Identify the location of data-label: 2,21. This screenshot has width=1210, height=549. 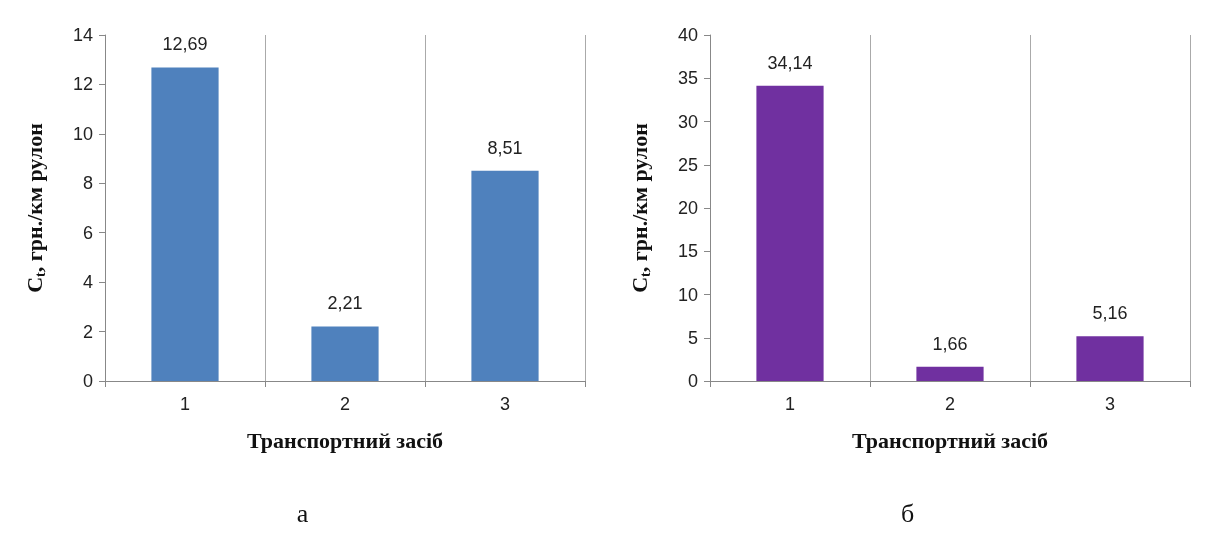
(345, 303).